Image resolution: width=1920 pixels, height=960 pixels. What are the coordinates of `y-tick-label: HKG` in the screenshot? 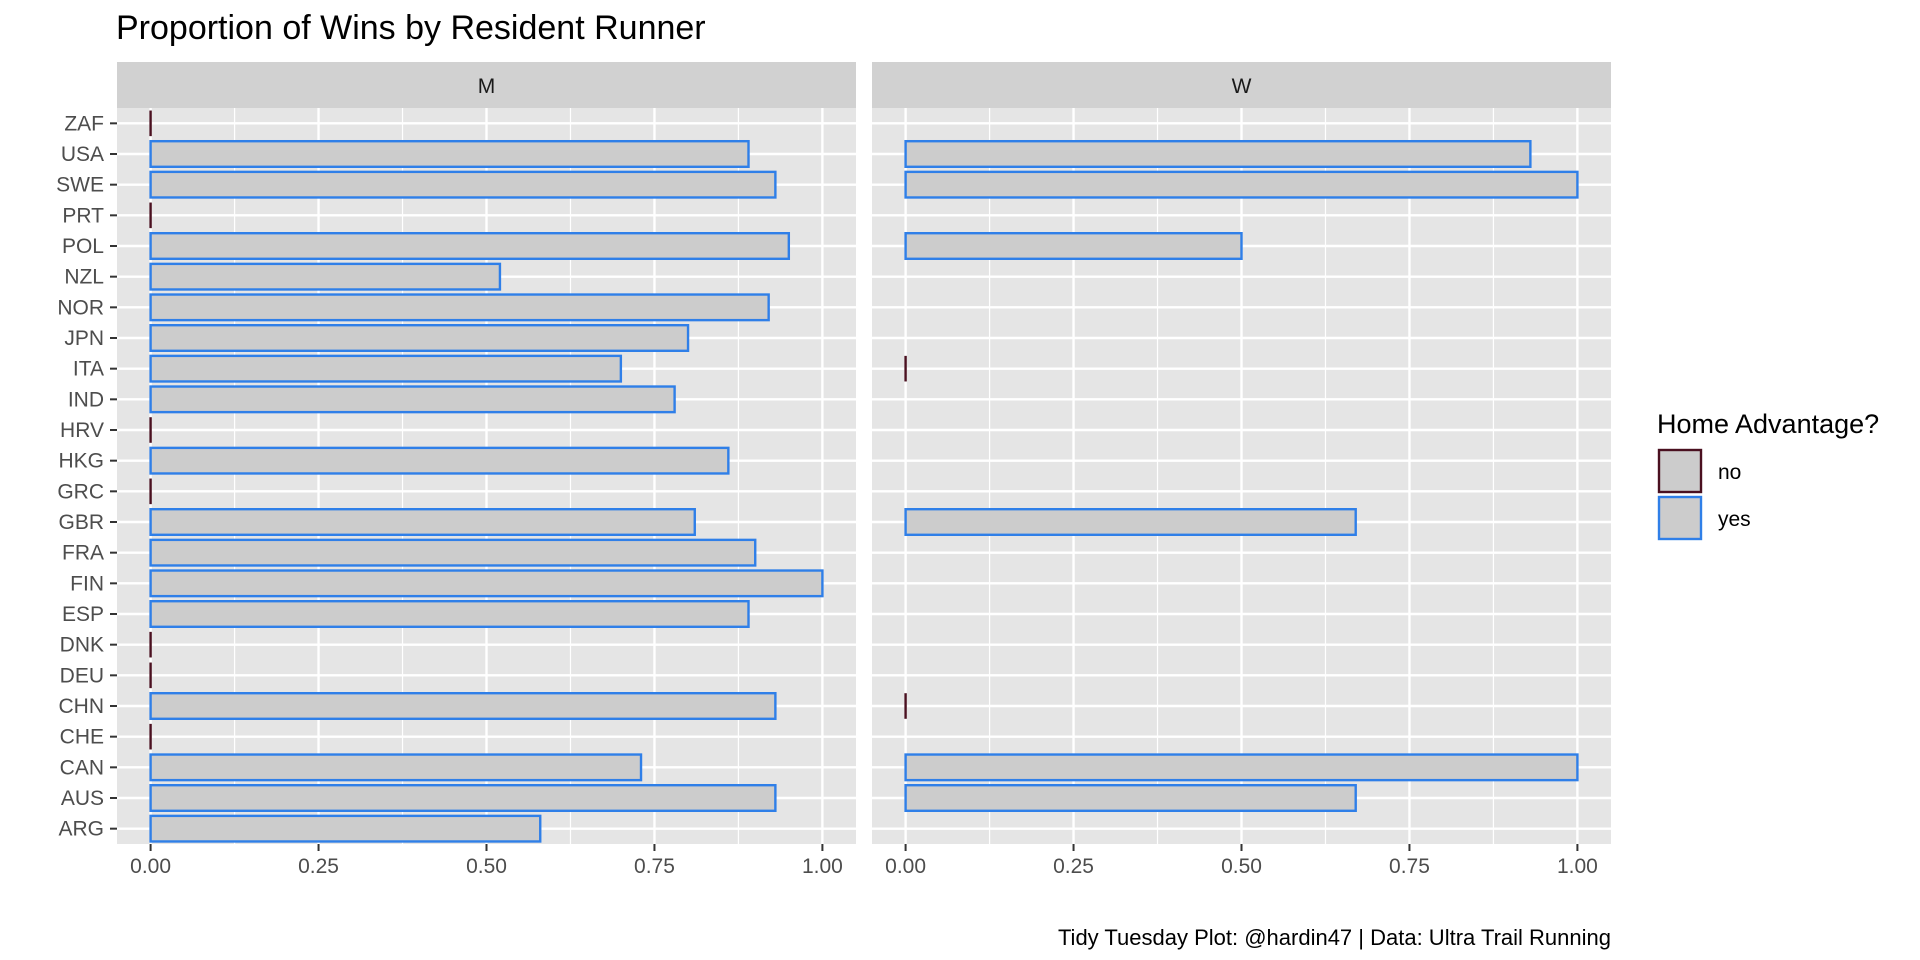 It's located at (81, 461).